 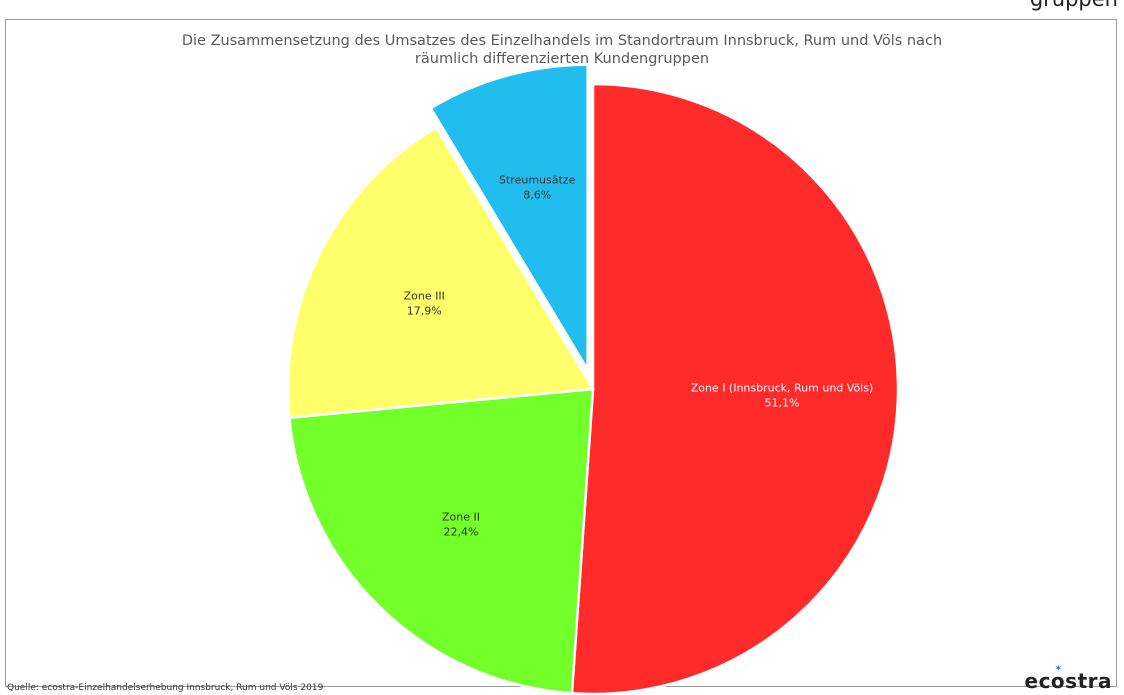 What do you see at coordinates (562, 59) in the screenshot?
I see `chart-title-line-2: räumlich differenzierten Kundengruppen` at bounding box center [562, 59].